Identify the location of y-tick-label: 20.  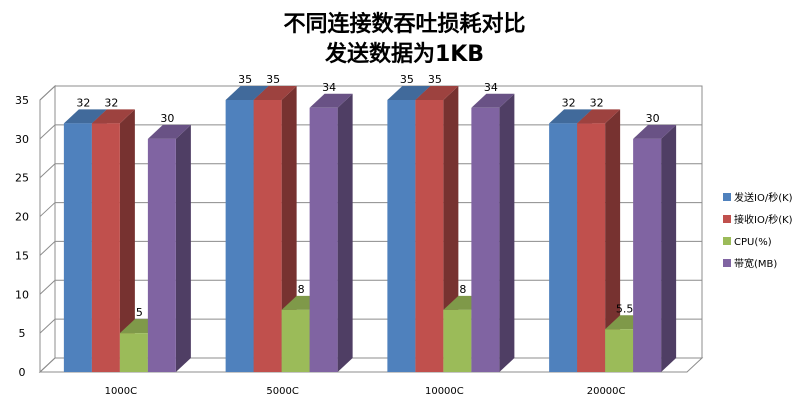
(22, 217).